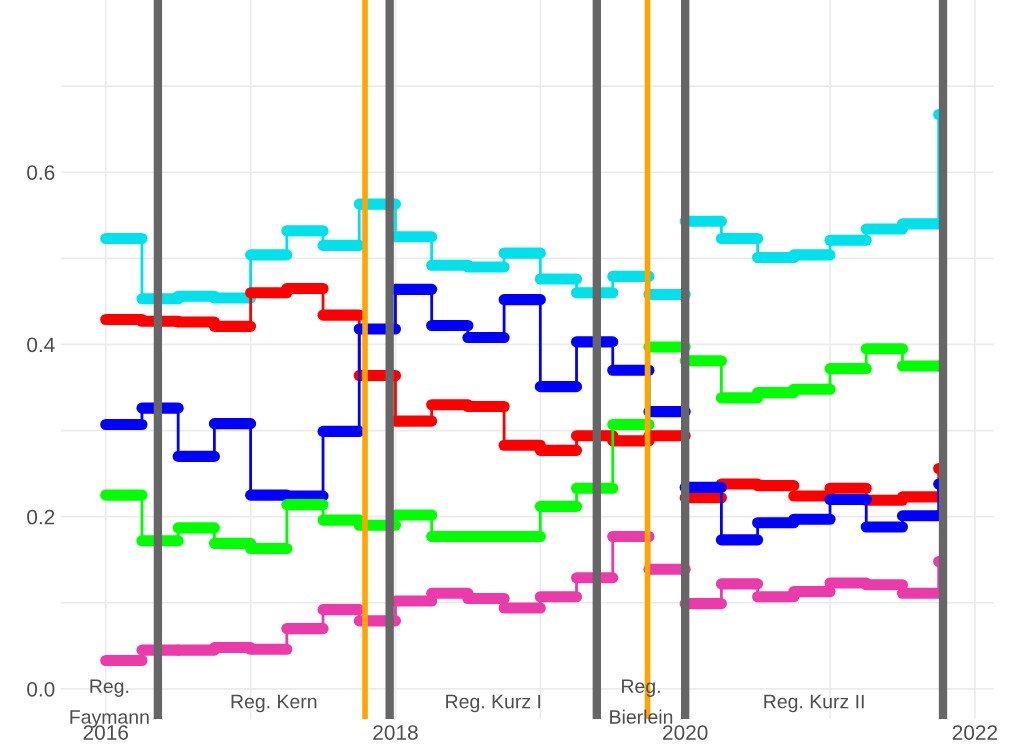  Describe the element at coordinates (975, 732) in the screenshot. I see `x-tick-label: 2022` at that location.